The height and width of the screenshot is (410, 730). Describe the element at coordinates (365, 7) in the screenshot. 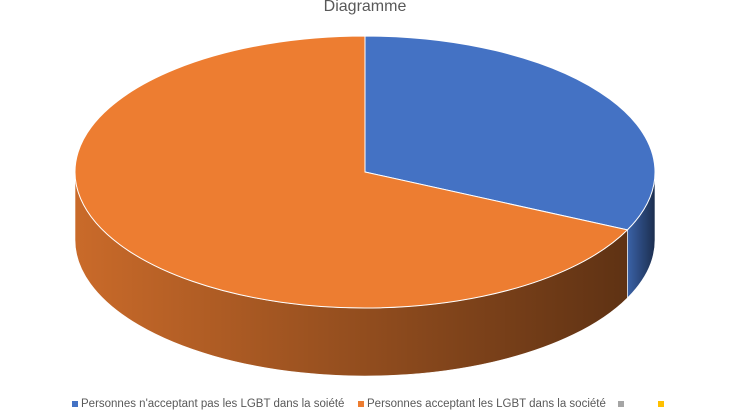

I see `chart-title: Diagramme` at that location.